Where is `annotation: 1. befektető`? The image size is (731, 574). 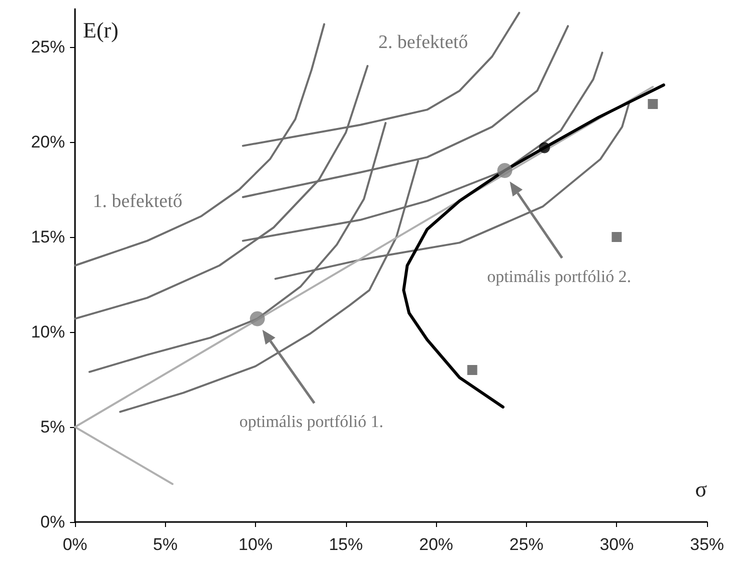
annotation: 1. befektető is located at coordinates (137, 201).